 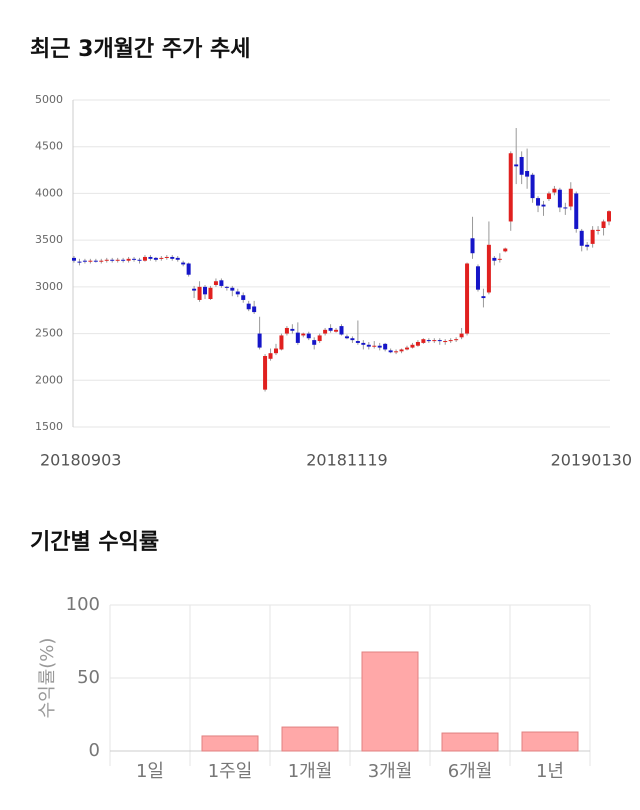 I want to click on y-axis-label: 수익률(%), so click(x=47, y=678).